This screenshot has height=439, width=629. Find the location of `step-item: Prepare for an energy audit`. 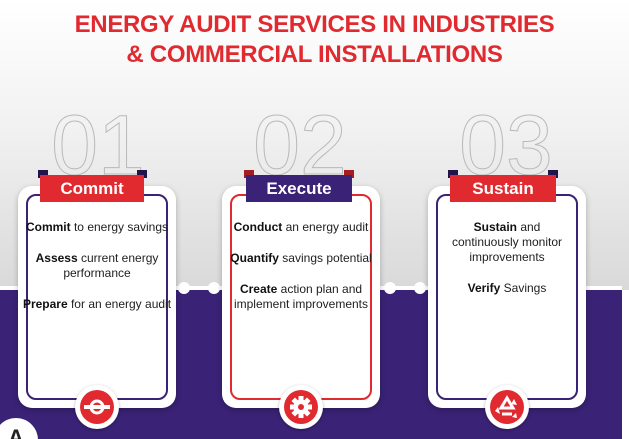

step-item: Prepare for an energy audit is located at coordinates (97, 304).